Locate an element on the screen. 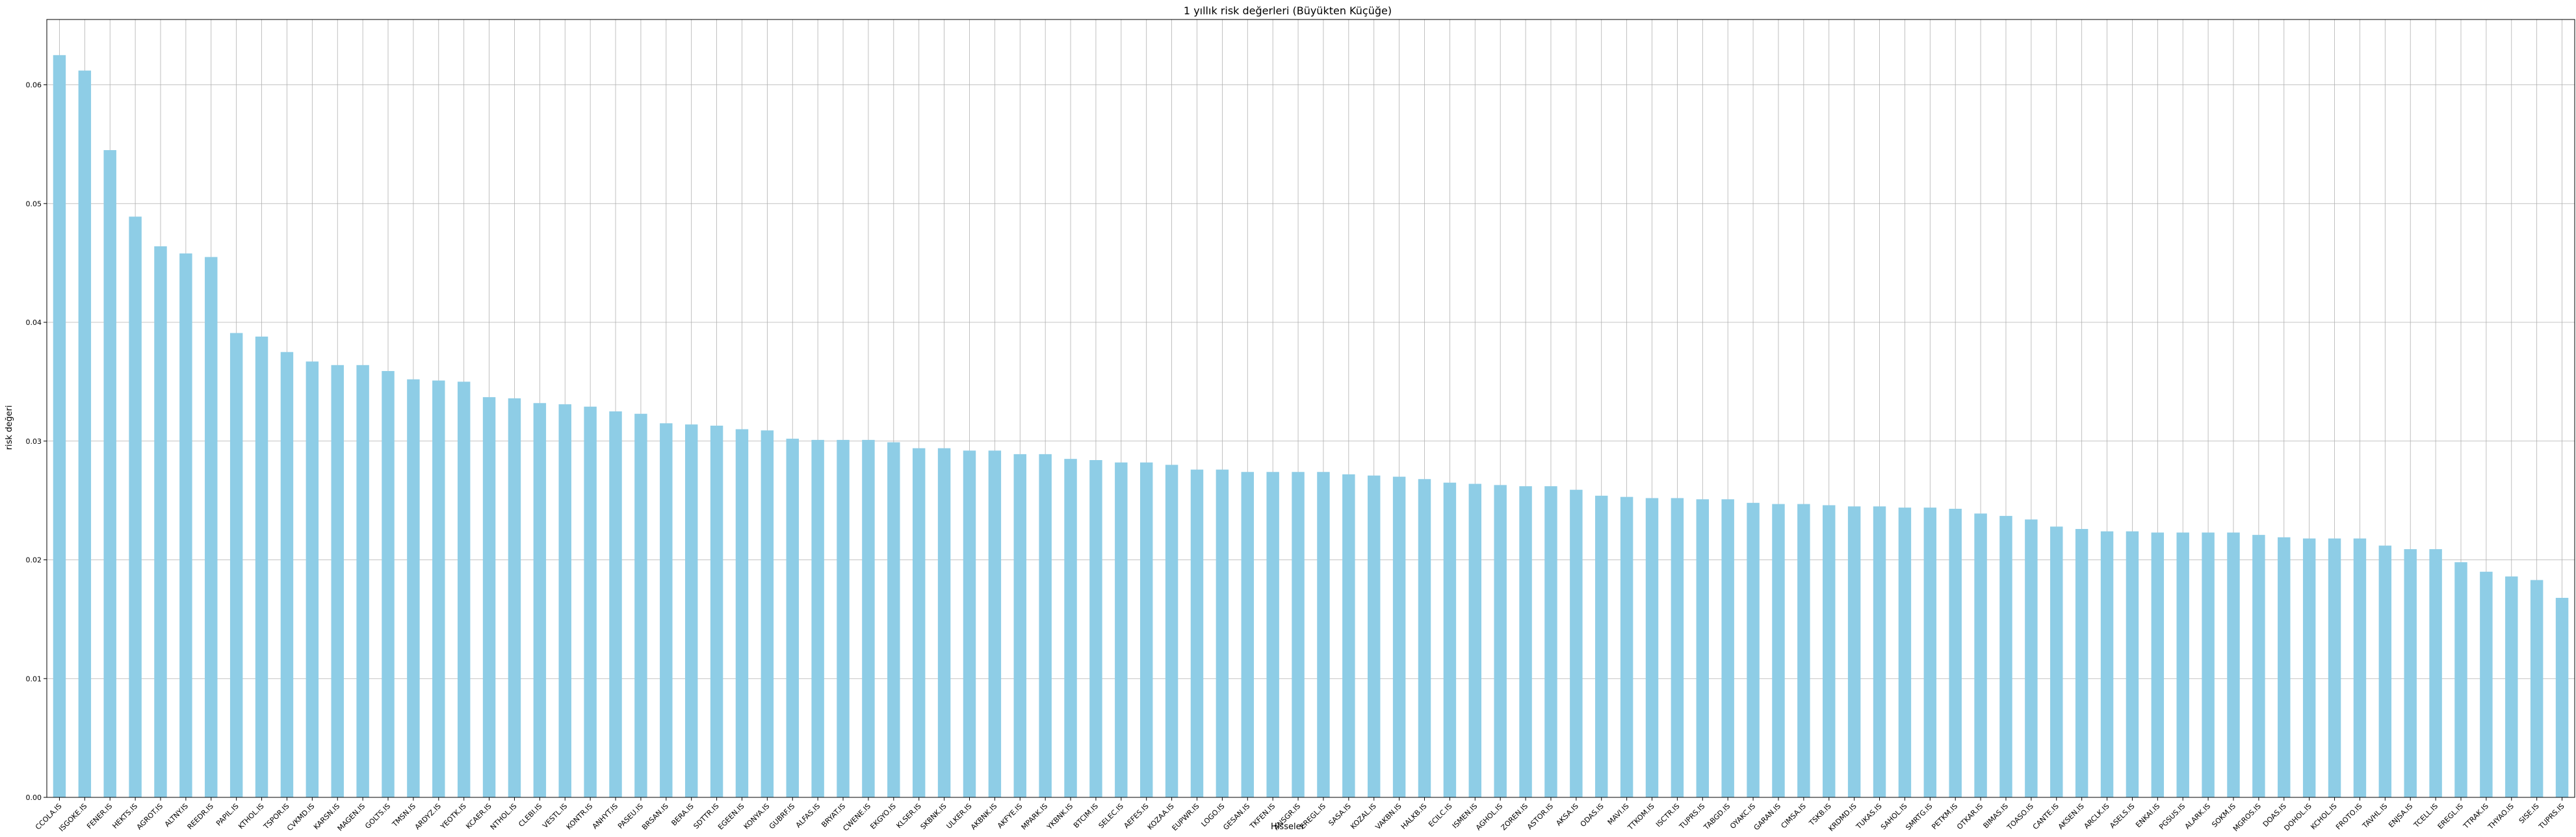 This screenshot has height=837, width=2576. x-tick-label: AKBNK.IS is located at coordinates (984, 817).